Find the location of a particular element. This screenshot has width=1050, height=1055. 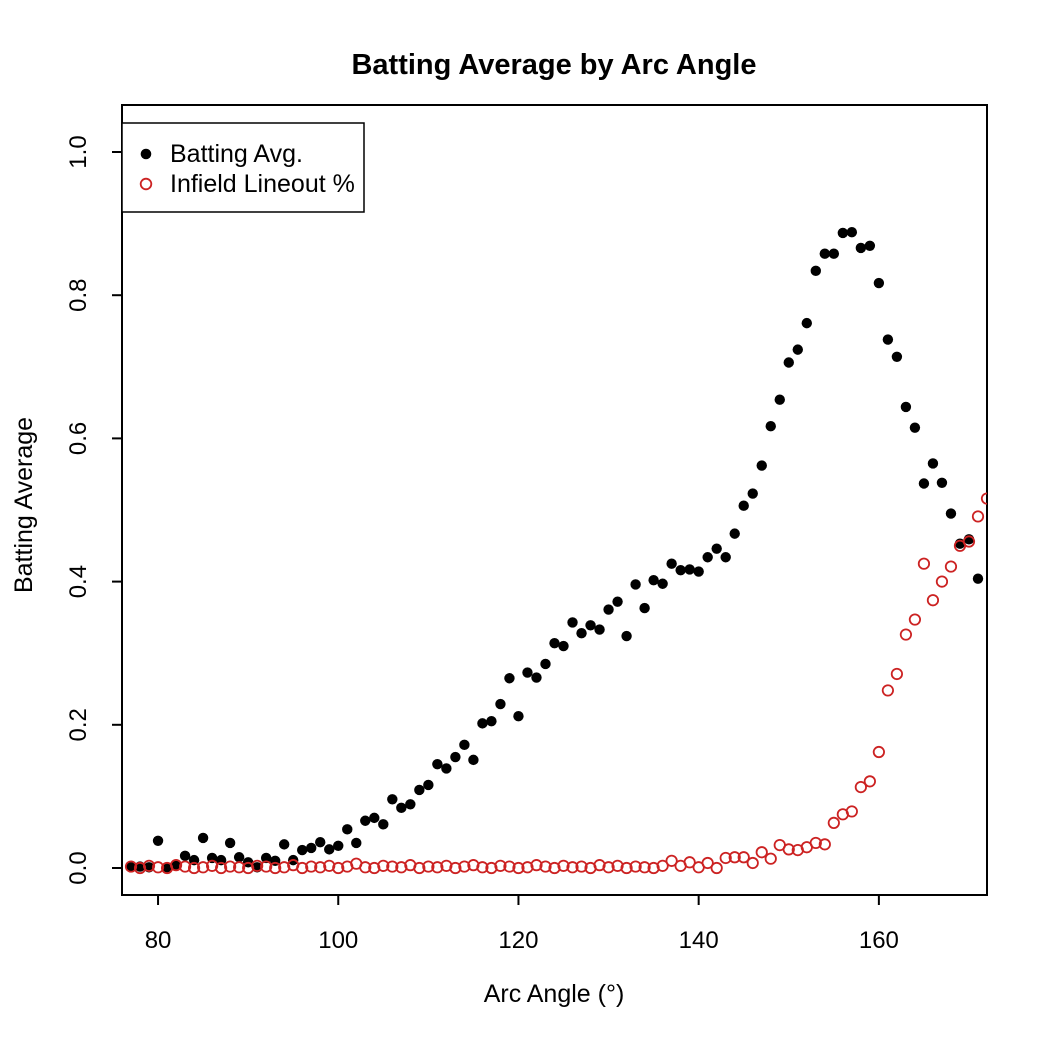

y-tick-label: 0.8 is located at coordinates (78, 295).